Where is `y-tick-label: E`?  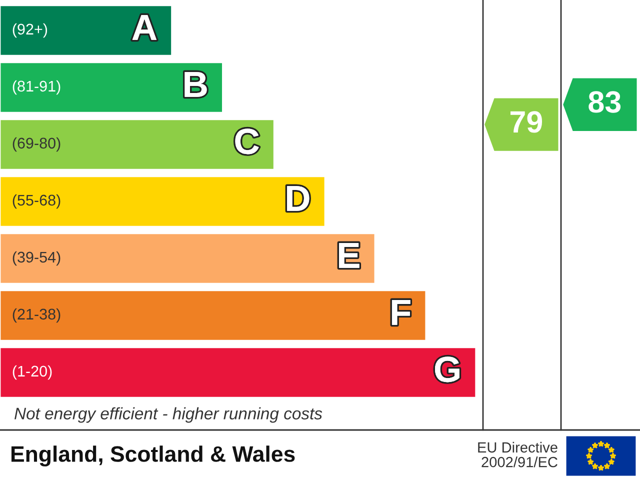 y-tick-label: E is located at coordinates (349, 255).